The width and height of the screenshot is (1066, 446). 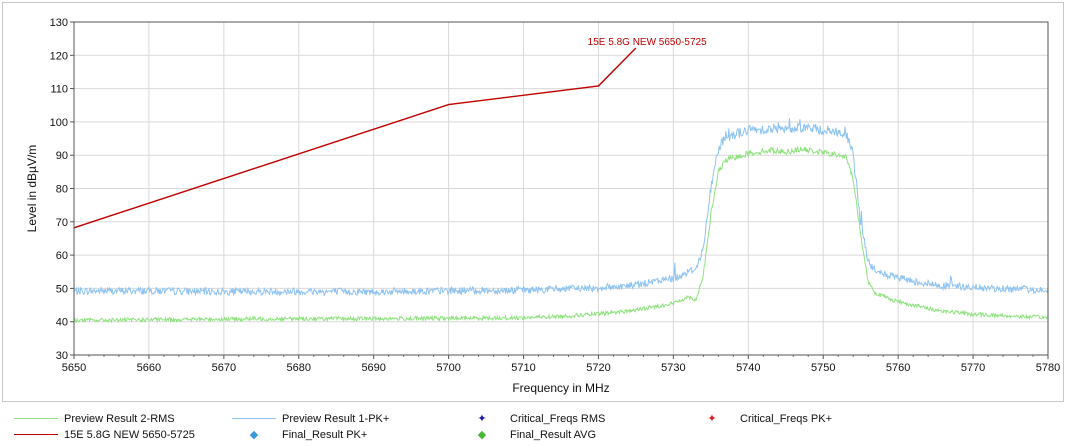 I want to click on y-tick-label: 90, so click(x=62, y=156).